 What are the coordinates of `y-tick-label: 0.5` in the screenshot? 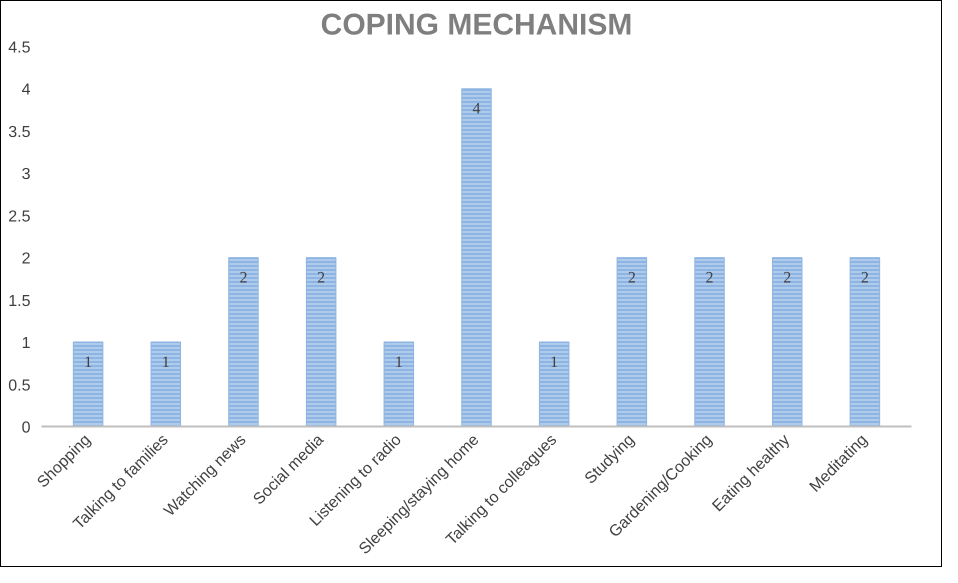 It's located at (19, 385).